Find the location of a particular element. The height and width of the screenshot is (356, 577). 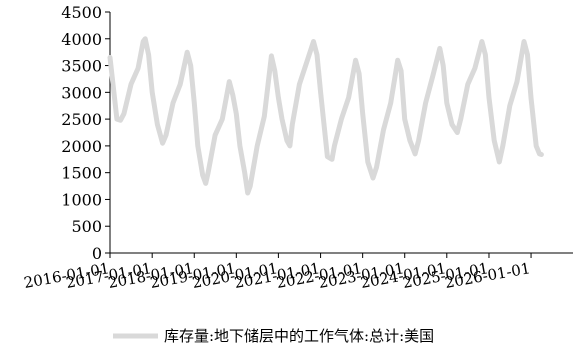

y-tick-label: 500 is located at coordinates (86, 226).